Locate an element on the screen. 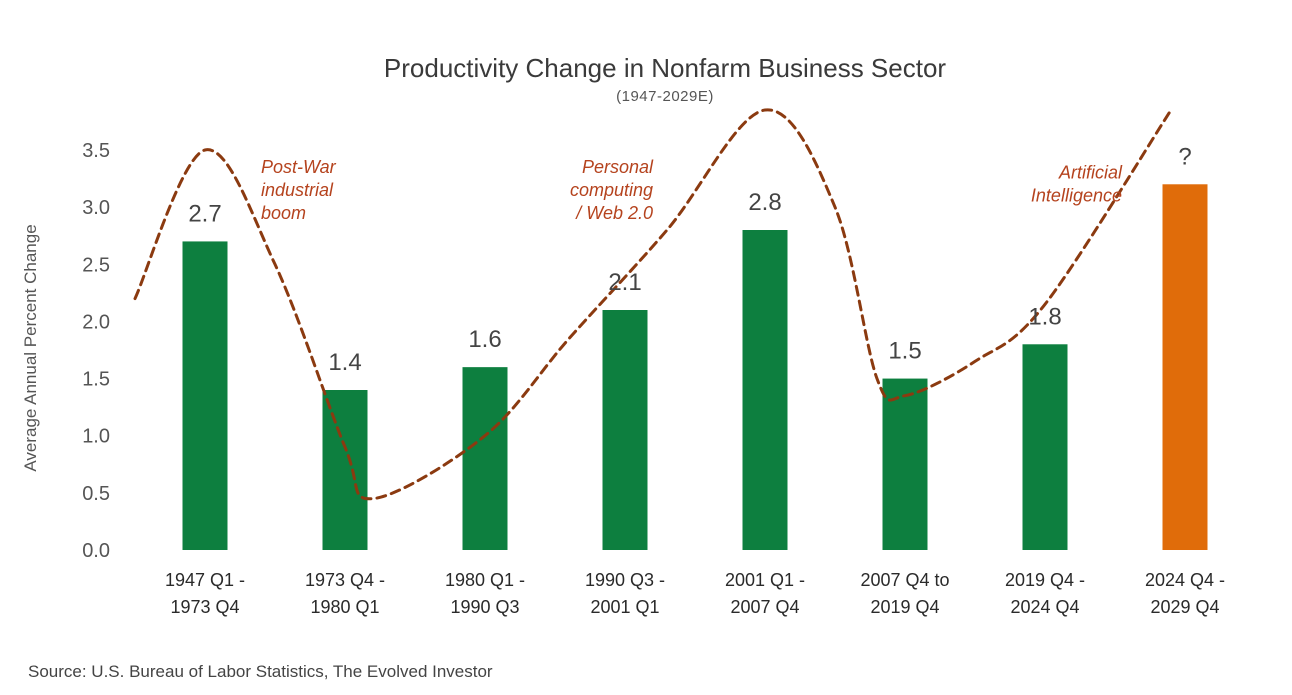 Image resolution: width=1292 pixels, height=695 pixels. data-label: 1.6 is located at coordinates (484, 339).